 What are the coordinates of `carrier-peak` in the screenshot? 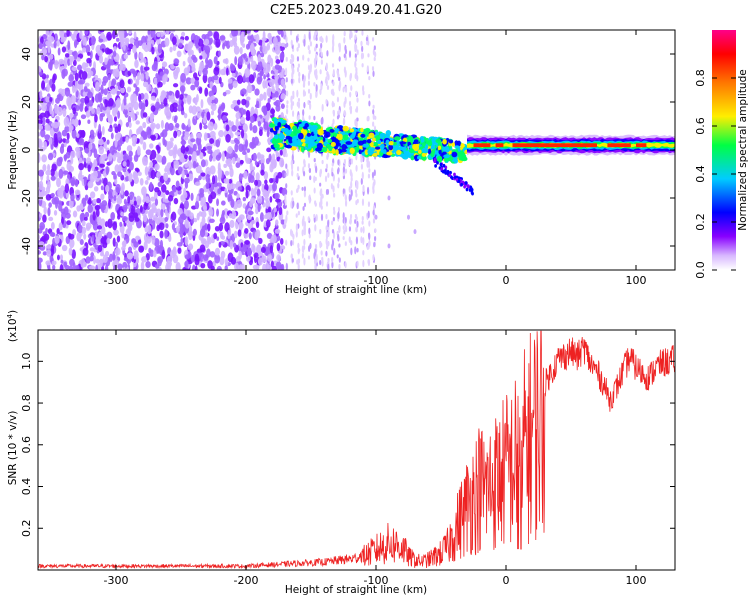 It's located at (641, 145).